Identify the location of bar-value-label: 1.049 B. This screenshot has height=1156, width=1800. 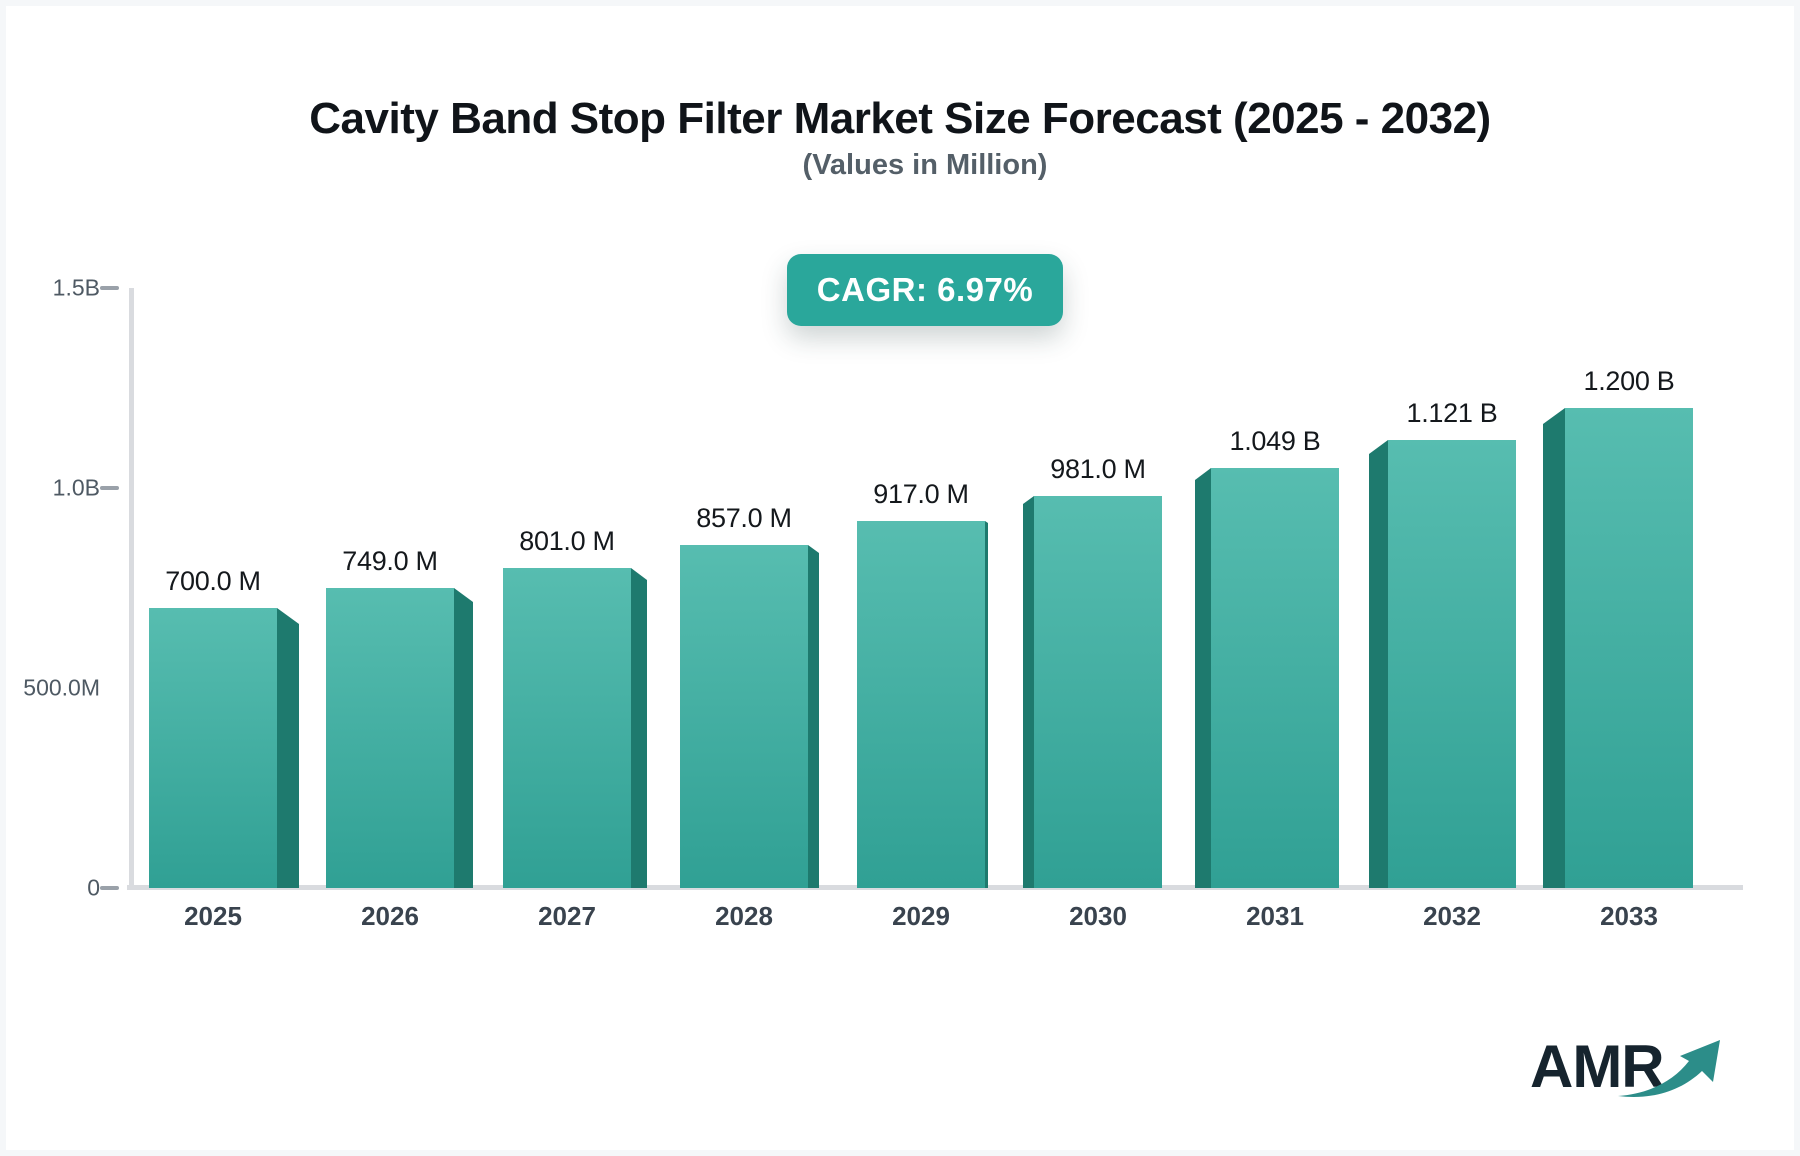
(1275, 441).